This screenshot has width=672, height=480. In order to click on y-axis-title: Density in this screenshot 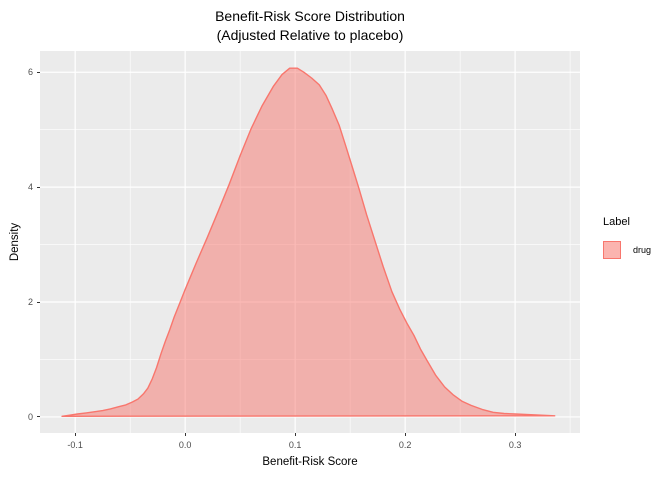, I will do `click(15, 242)`.